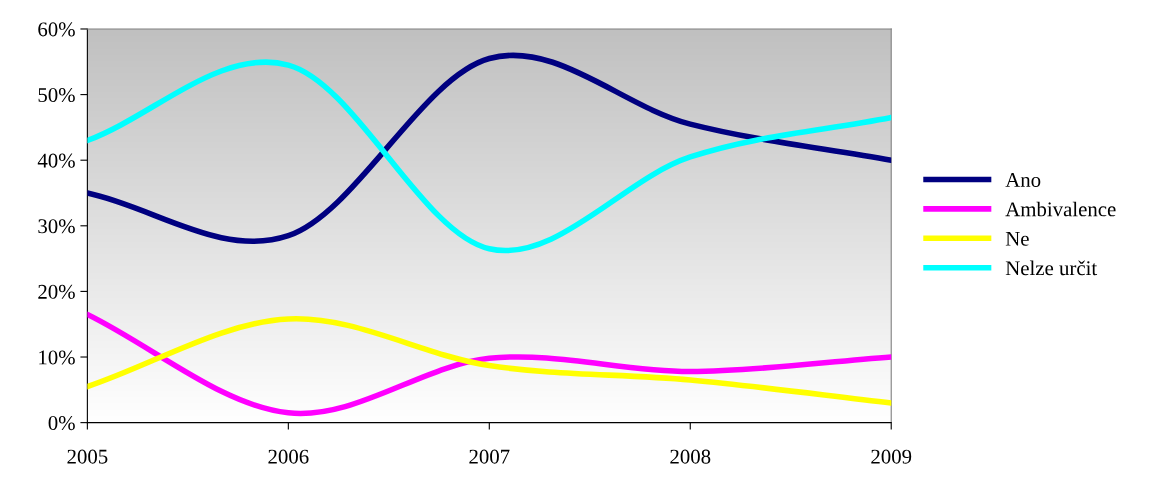 The width and height of the screenshot is (1165, 483). What do you see at coordinates (489, 456) in the screenshot?
I see `x-tick-label: 2007` at bounding box center [489, 456].